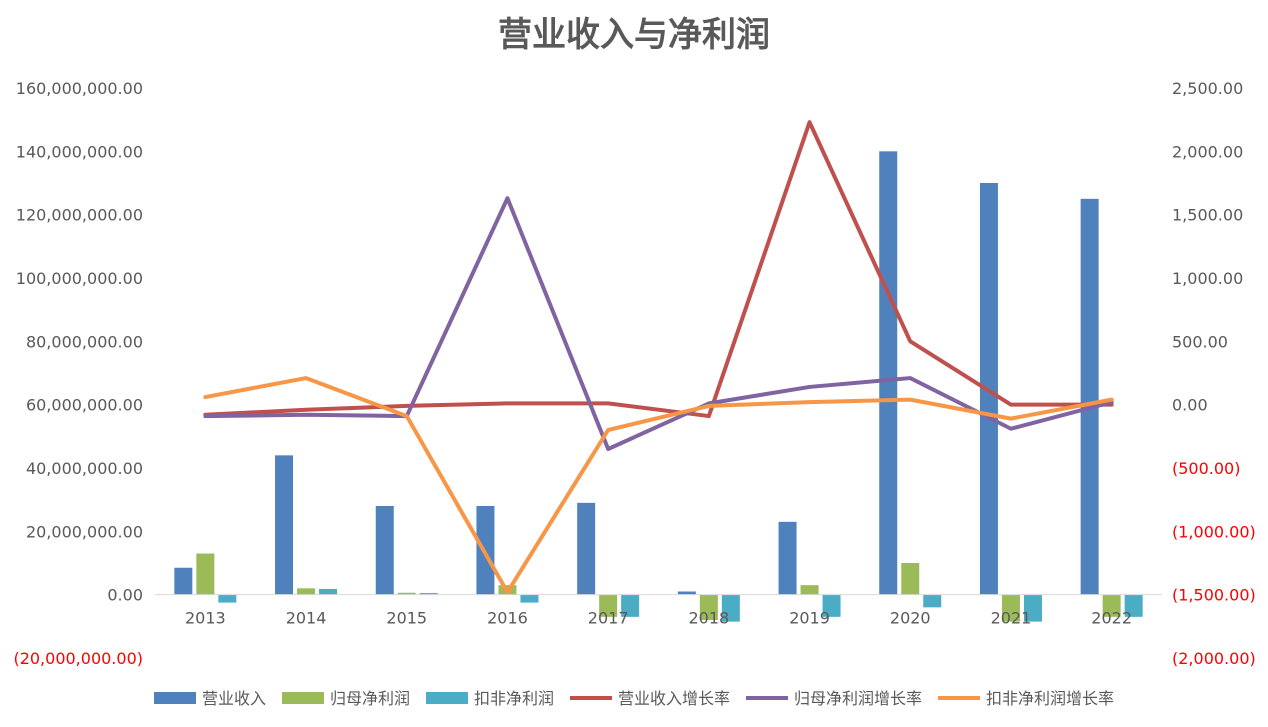  What do you see at coordinates (658, 618) in the screenshot?
I see `x-axis: 2013 2014 2015 2016 2017 2018 2019 2020 2021 2022` at bounding box center [658, 618].